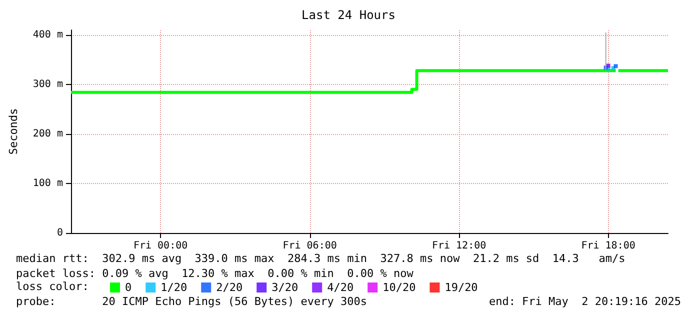  Describe the element at coordinates (285, 287) in the screenshot. I see `legend-label: 3/20` at that location.